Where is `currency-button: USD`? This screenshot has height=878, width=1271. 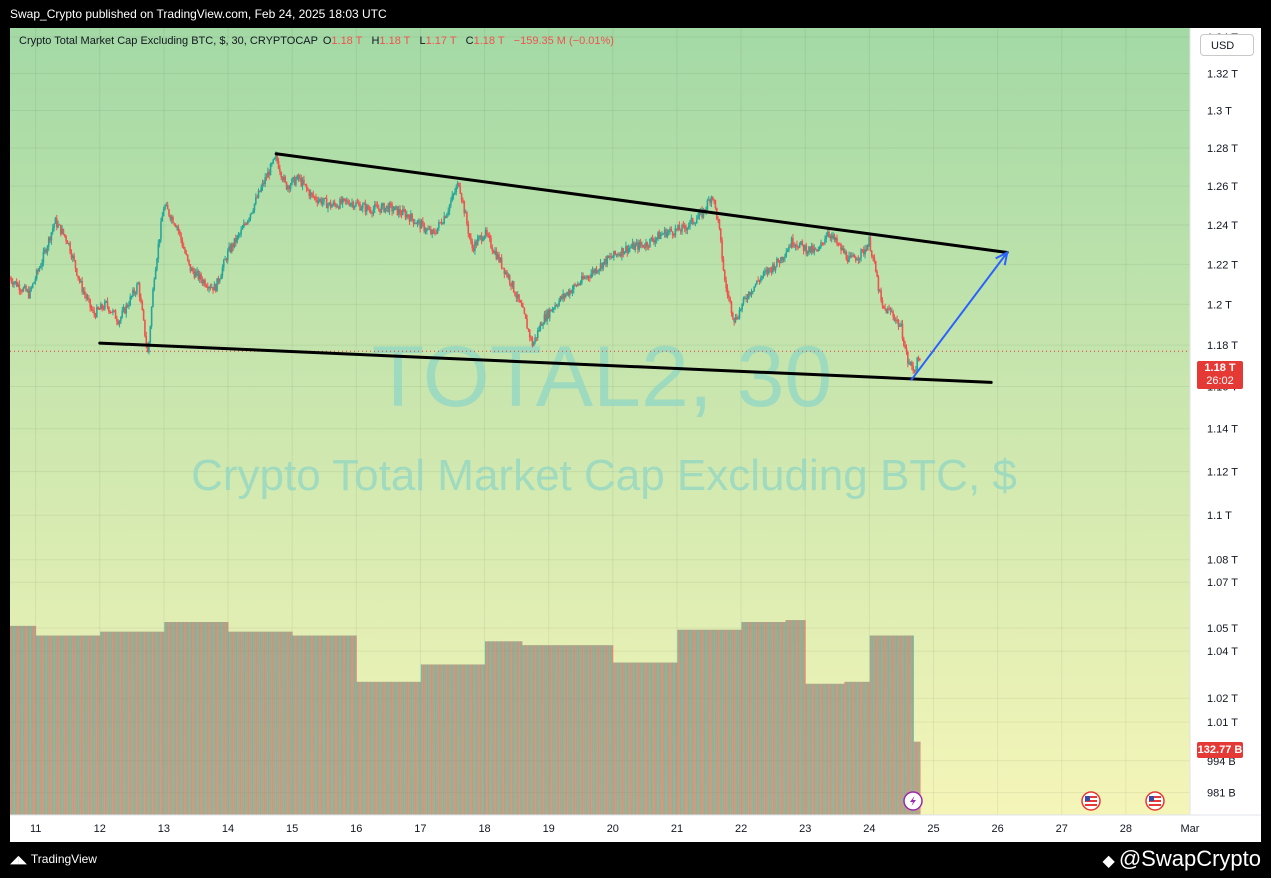
currency-button: USD is located at coordinates (1227, 45).